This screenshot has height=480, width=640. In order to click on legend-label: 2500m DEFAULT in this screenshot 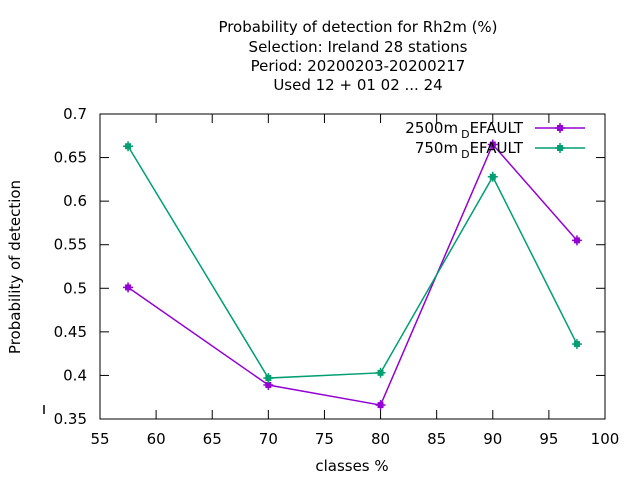, I will do `click(464, 130)`.